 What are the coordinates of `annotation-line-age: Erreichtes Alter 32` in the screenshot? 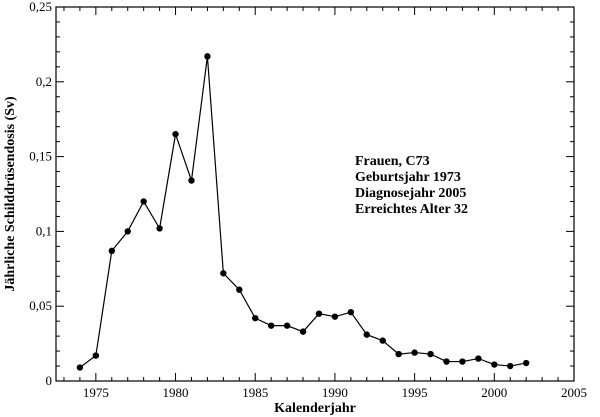 It's located at (411, 209).